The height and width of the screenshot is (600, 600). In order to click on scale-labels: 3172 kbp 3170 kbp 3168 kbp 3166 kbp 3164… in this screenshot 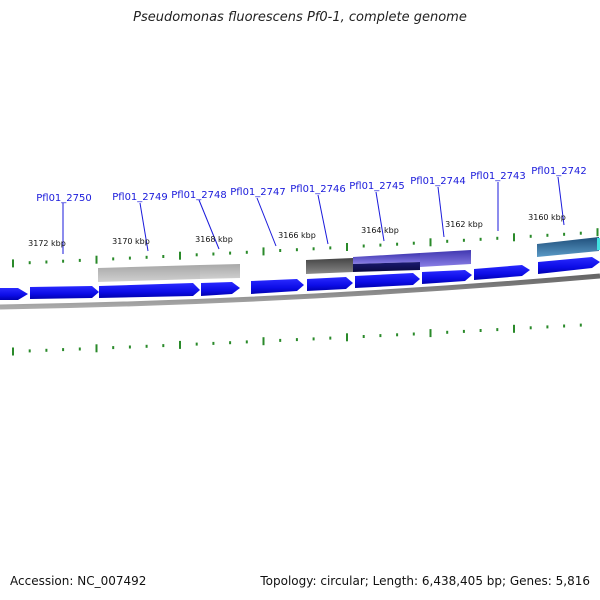, I will do `click(297, 230)`.